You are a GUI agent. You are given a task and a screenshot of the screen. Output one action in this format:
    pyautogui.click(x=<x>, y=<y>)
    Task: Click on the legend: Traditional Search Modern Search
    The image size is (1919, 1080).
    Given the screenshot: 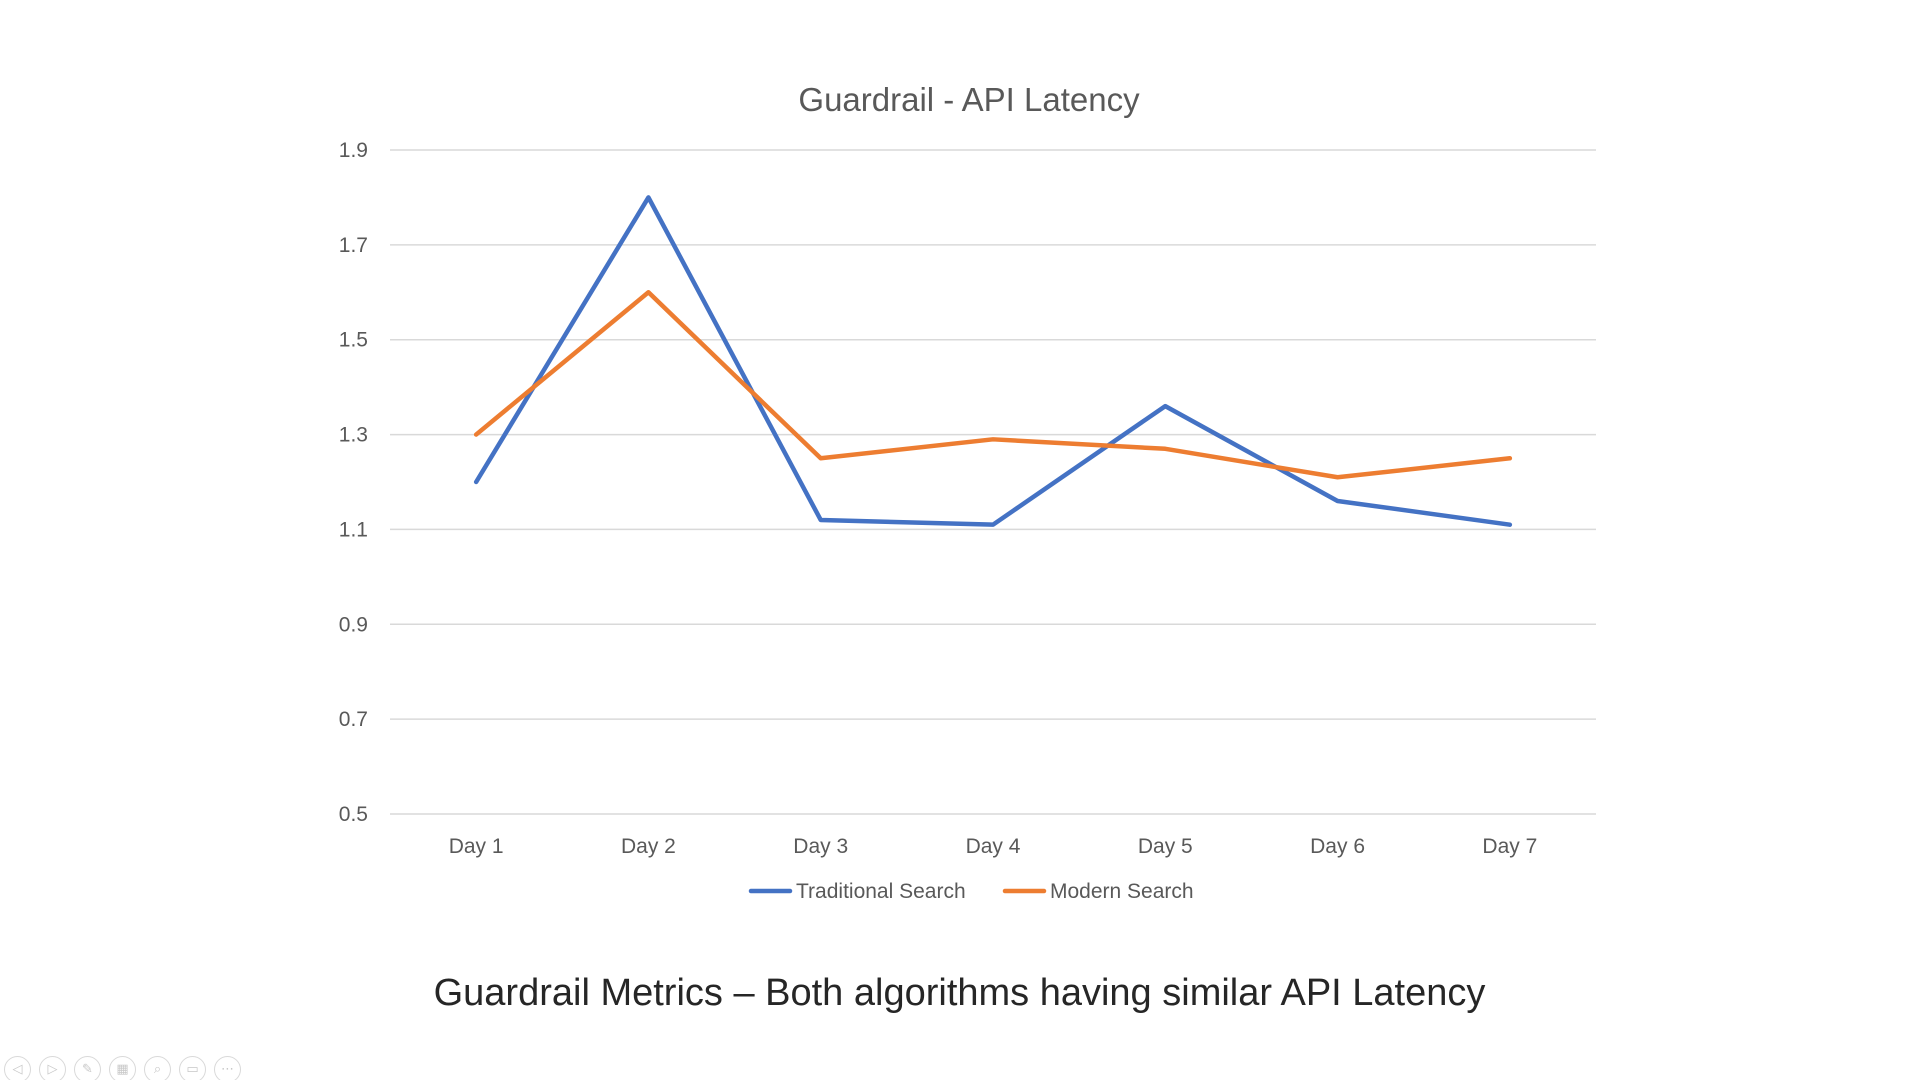 What is the action you would take?
    pyautogui.click(x=971, y=891)
    